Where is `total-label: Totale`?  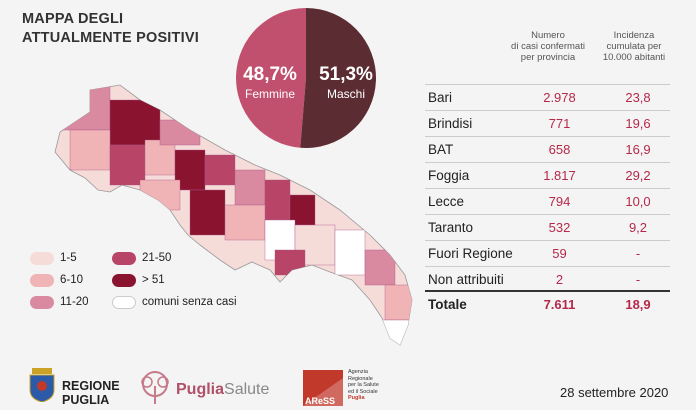
total-label: Totale is located at coordinates (447, 304).